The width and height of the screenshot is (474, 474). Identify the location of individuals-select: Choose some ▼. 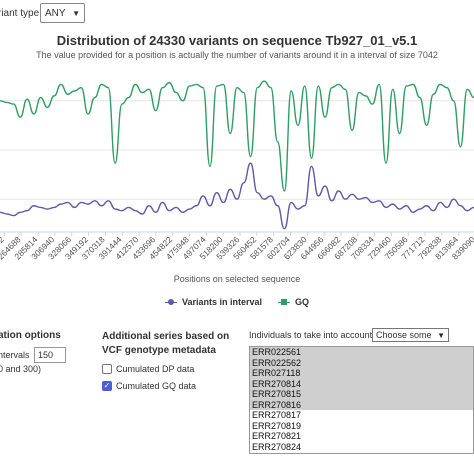
(410, 335).